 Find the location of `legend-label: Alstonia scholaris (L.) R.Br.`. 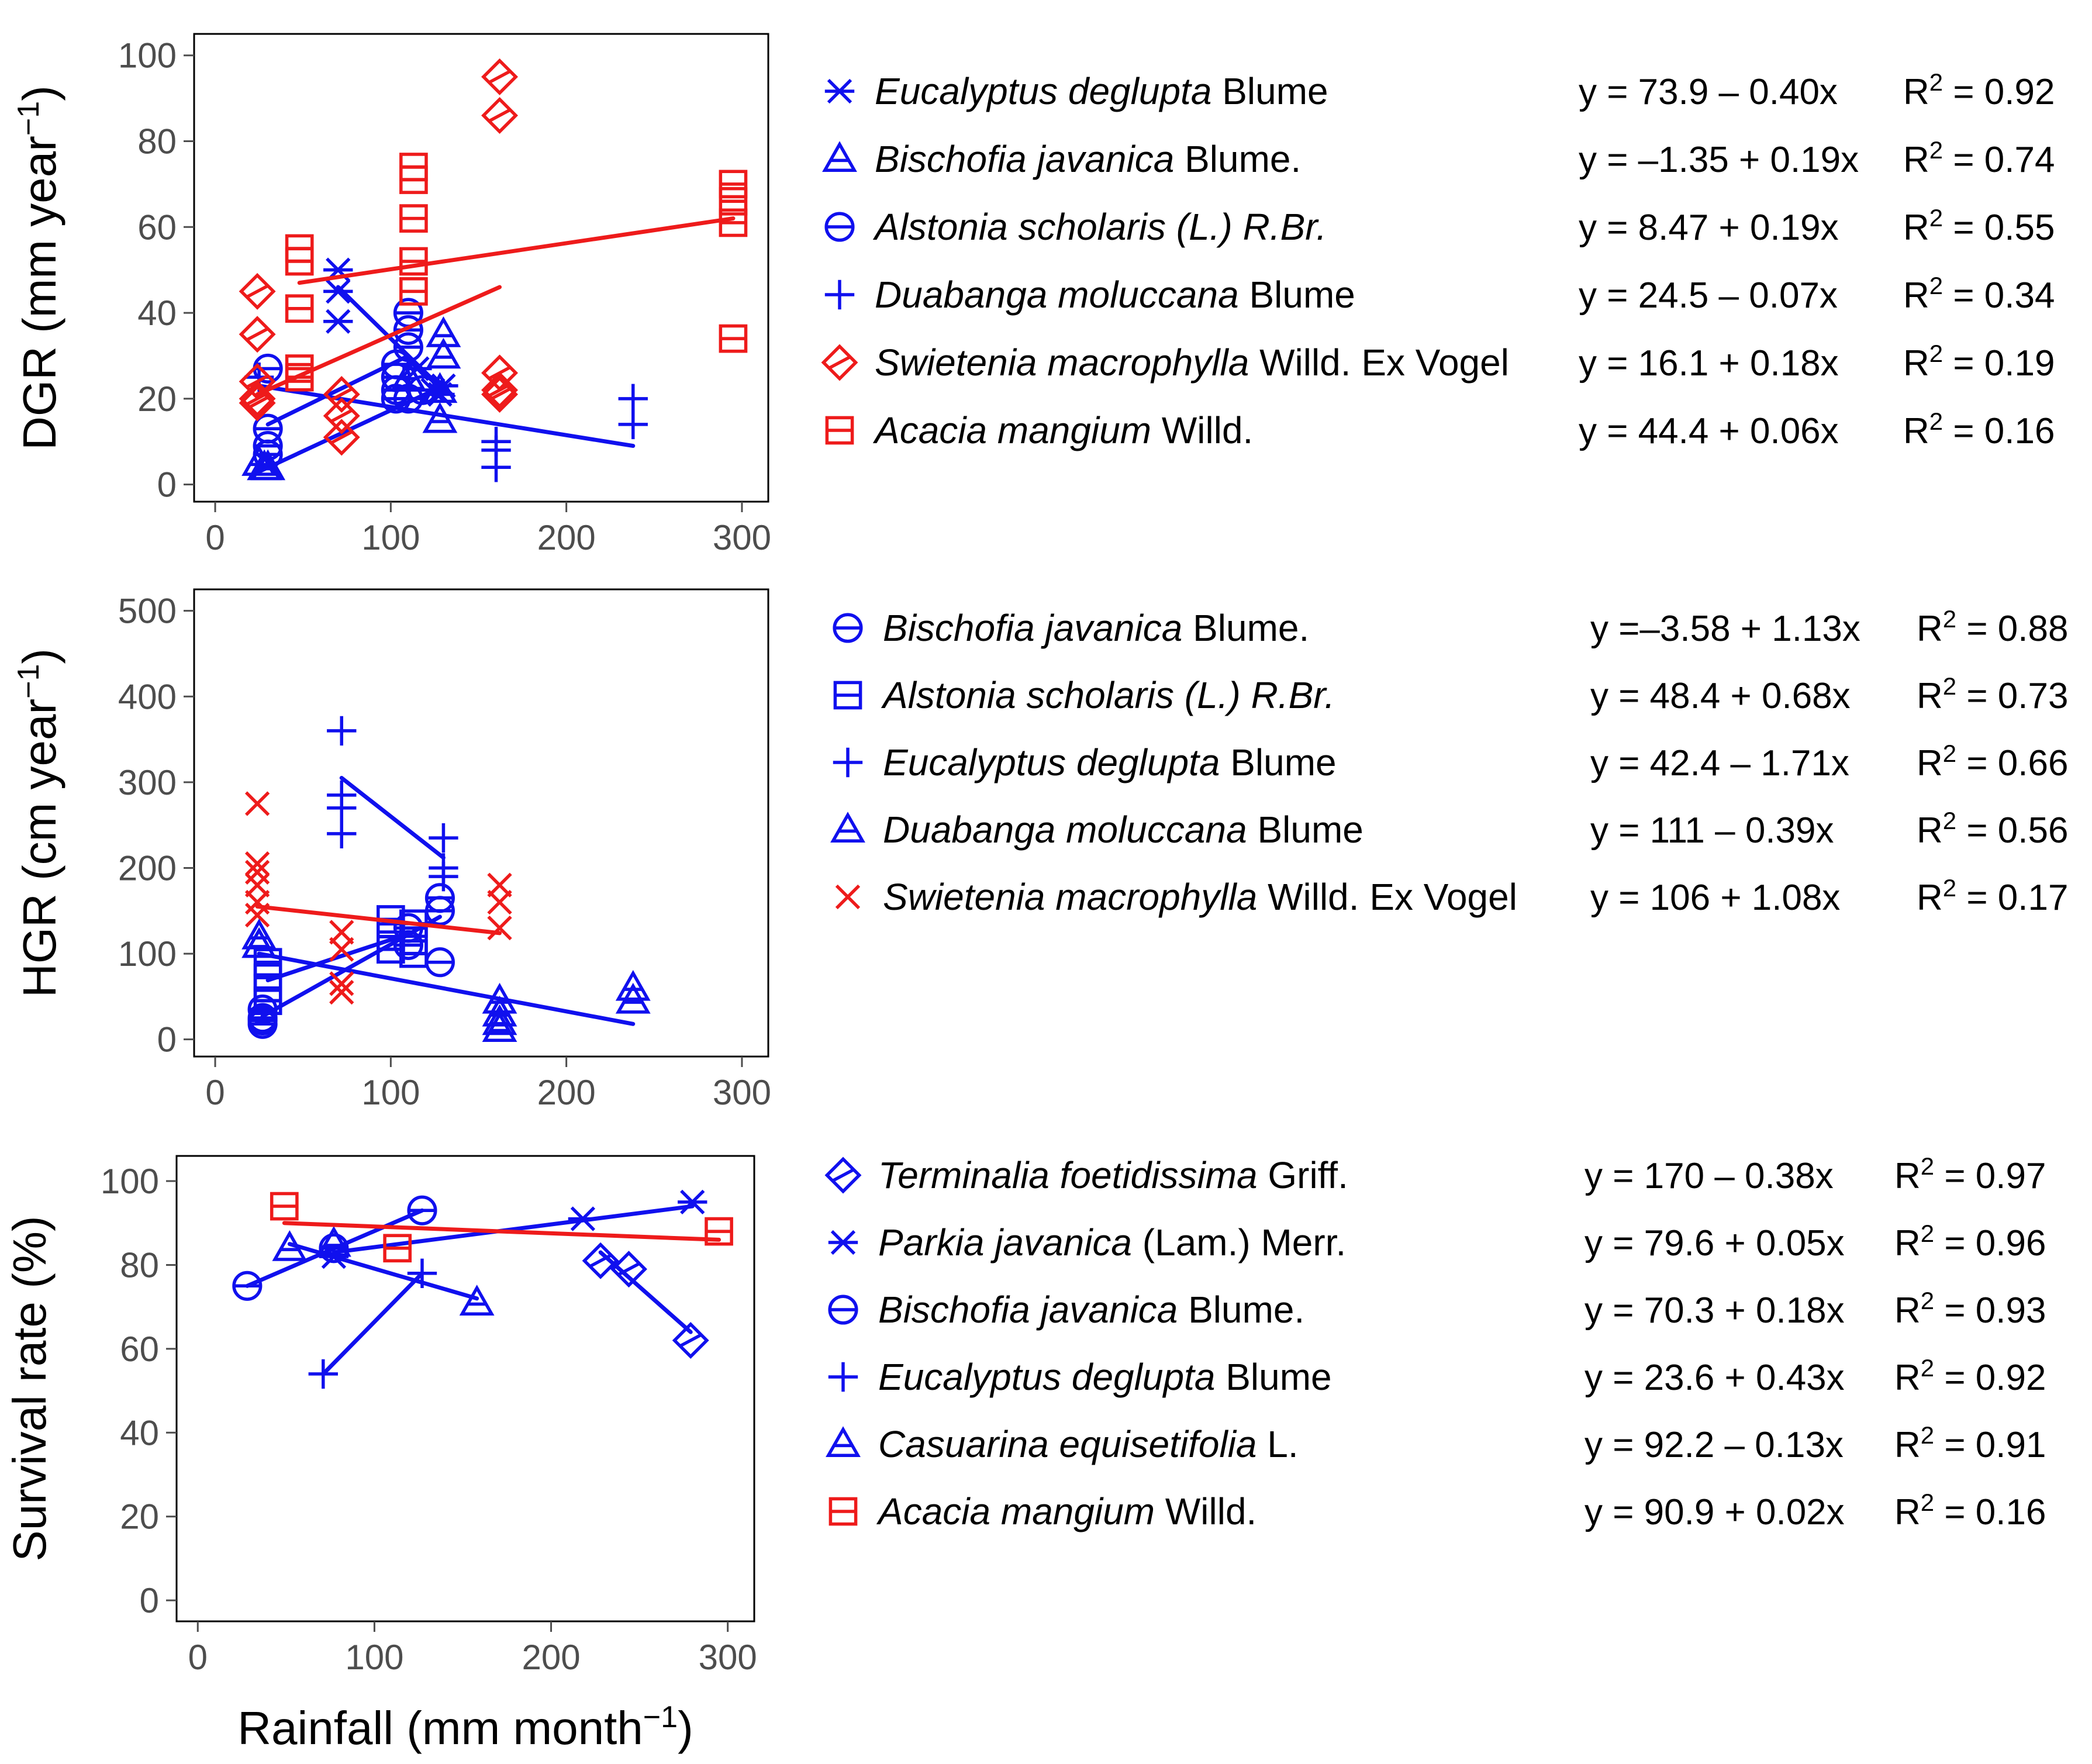

legend-label: Alstonia scholaris (L.) R.Br. is located at coordinates (1099, 227).